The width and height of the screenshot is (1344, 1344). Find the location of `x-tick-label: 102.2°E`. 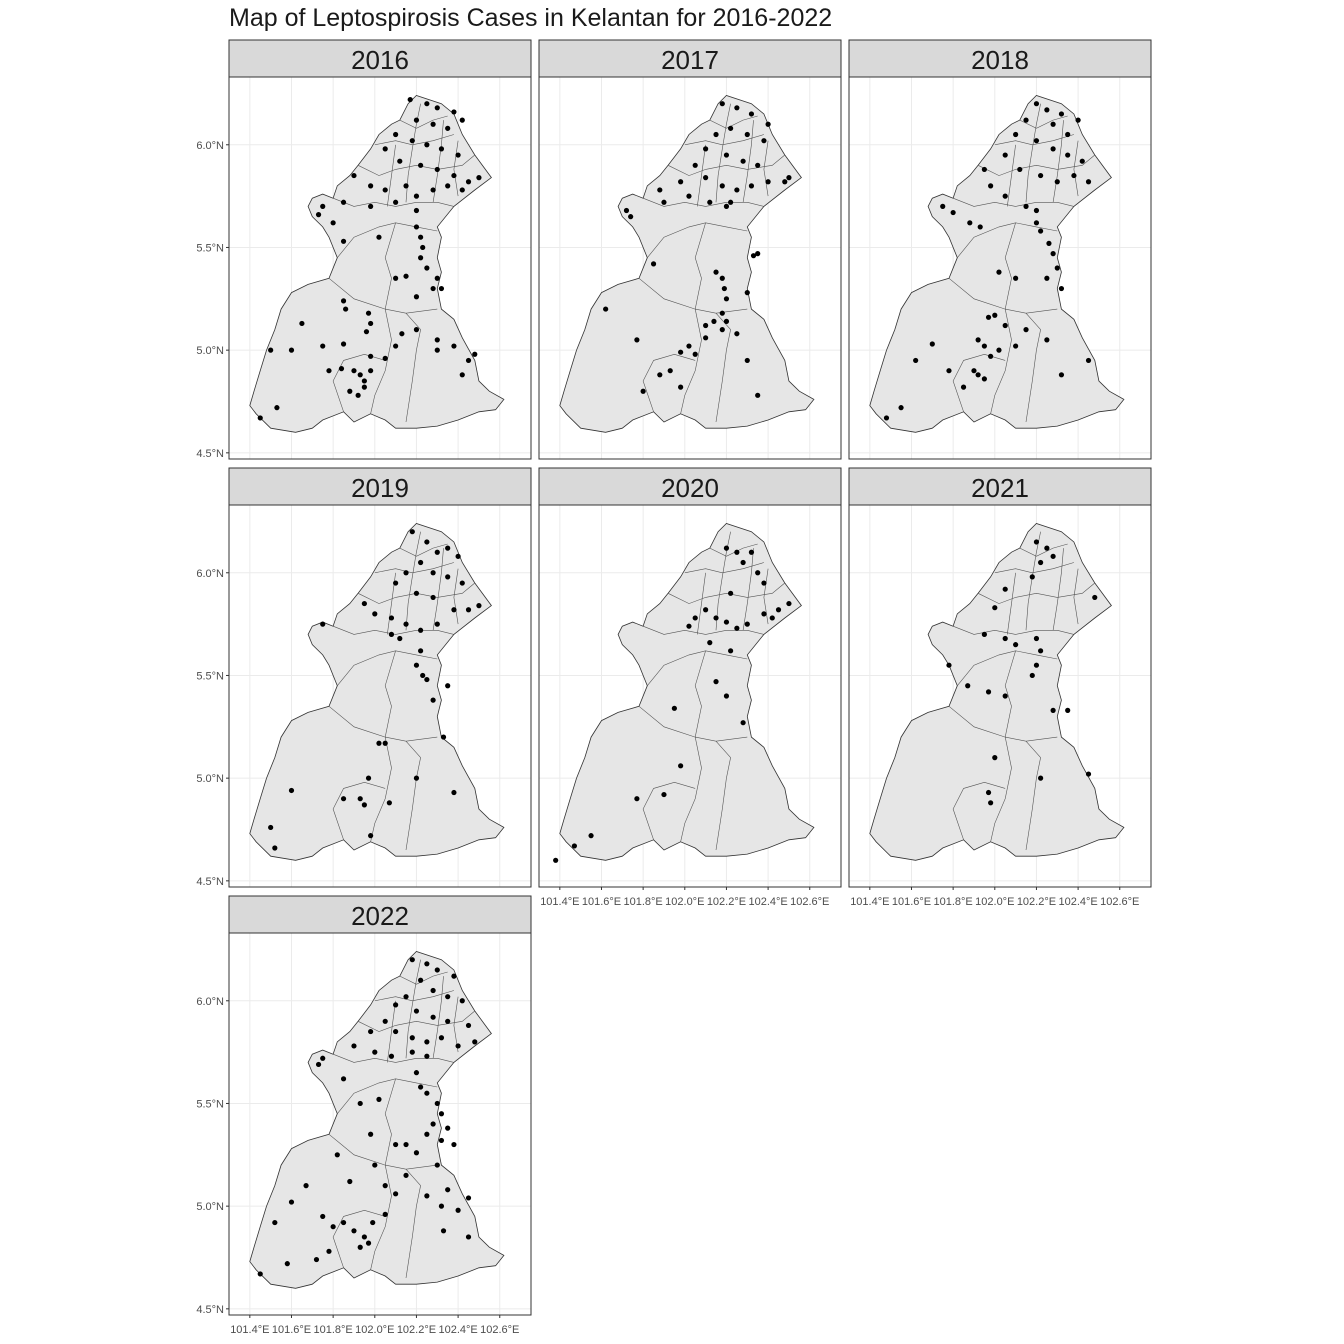

x-tick-label: 102.2°E is located at coordinates (416, 1330).